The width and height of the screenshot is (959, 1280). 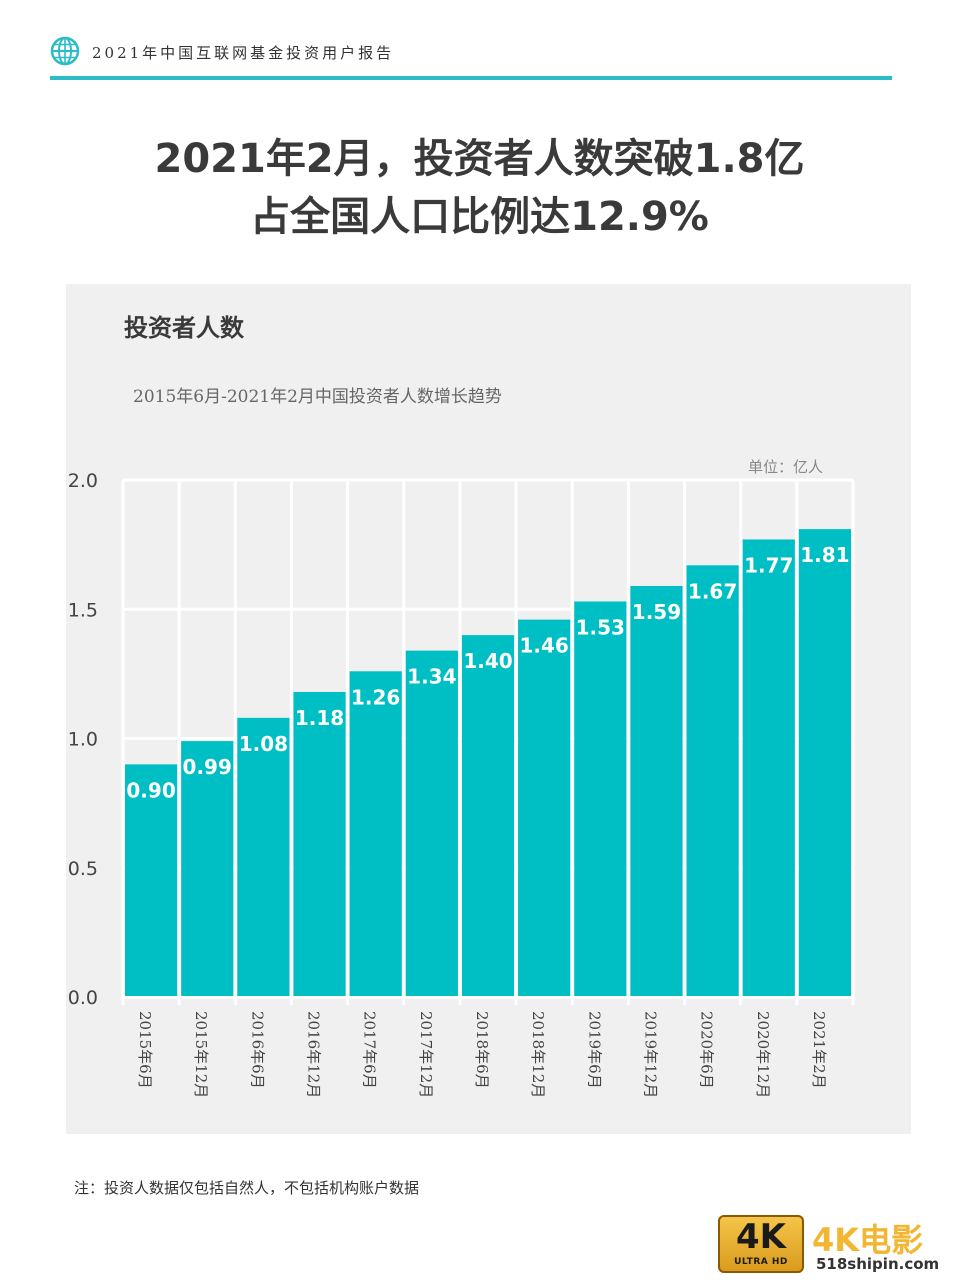 What do you see at coordinates (487, 661) in the screenshot?
I see `bar-value-label: 1.40` at bounding box center [487, 661].